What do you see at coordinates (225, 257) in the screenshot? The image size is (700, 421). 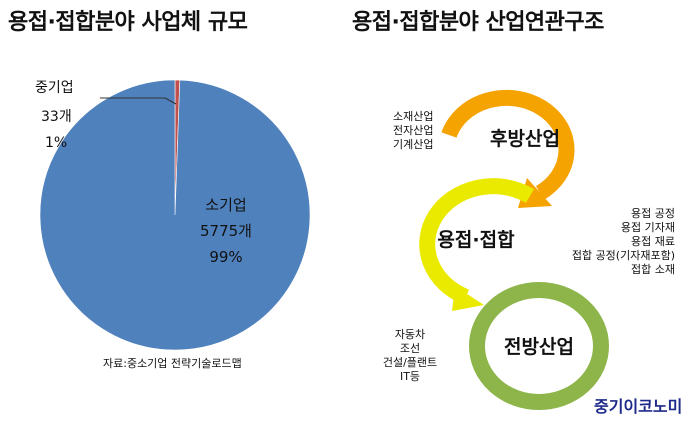 I see `slice-label-small-percent: 99%` at bounding box center [225, 257].